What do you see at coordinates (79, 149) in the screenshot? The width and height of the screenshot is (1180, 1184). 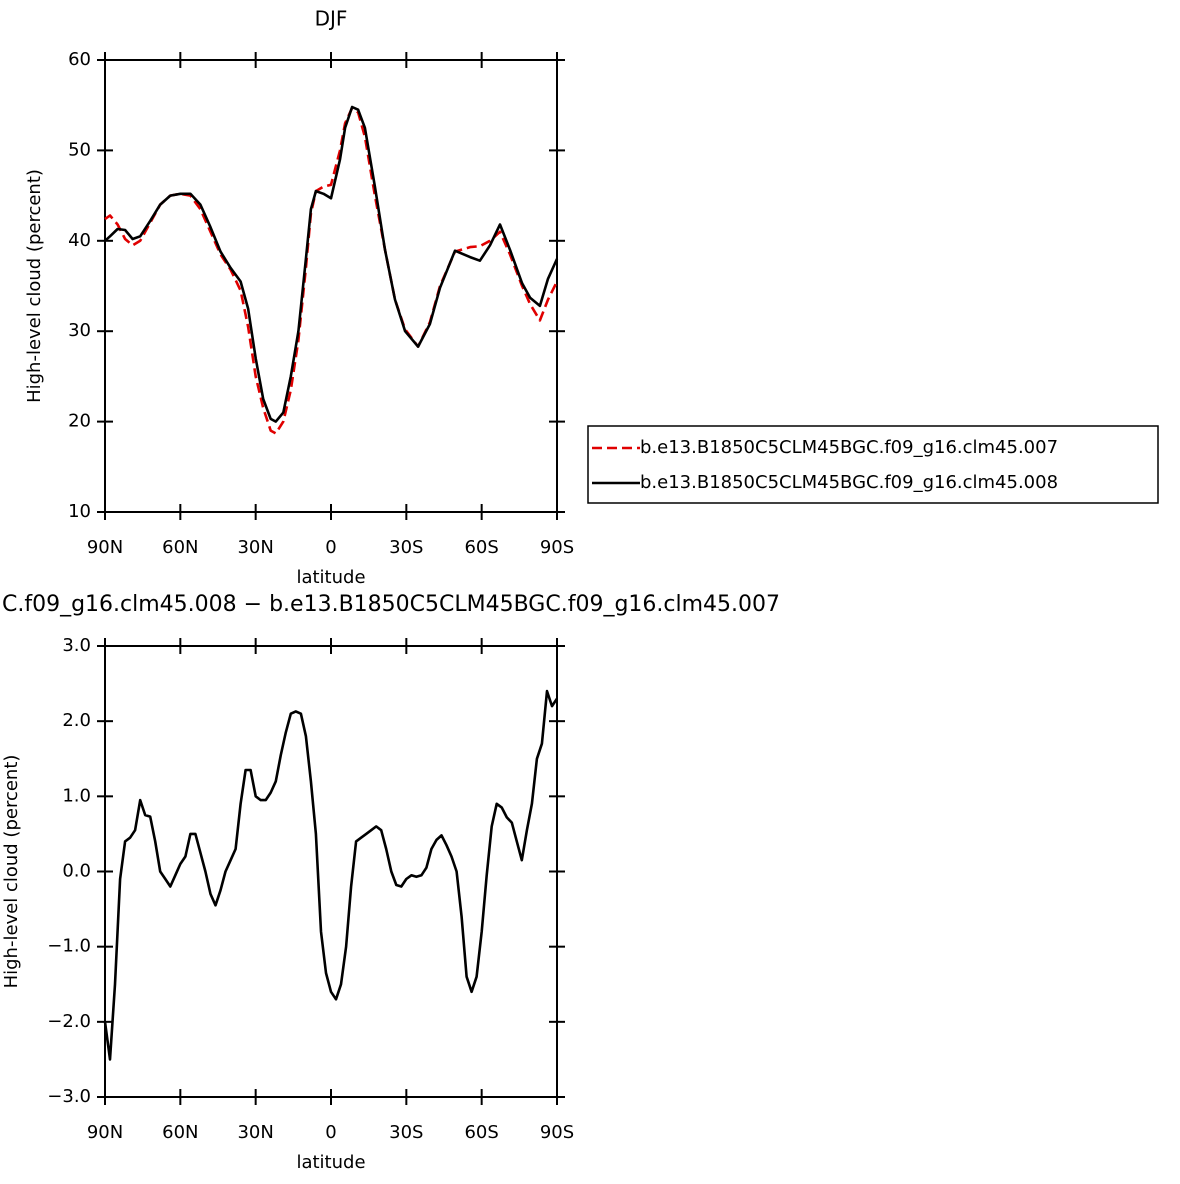 I see `y-tick-label: 50` at bounding box center [79, 149].